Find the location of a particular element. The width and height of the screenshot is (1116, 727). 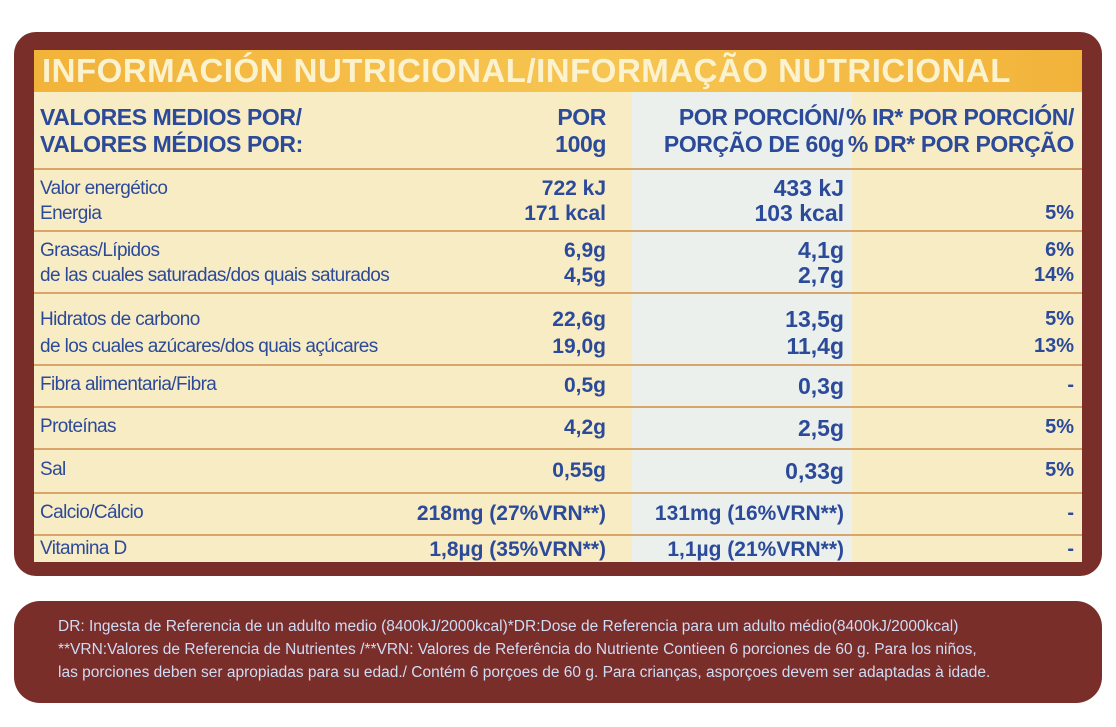

value-100g-line1: 22,6g is located at coordinates (579, 319).